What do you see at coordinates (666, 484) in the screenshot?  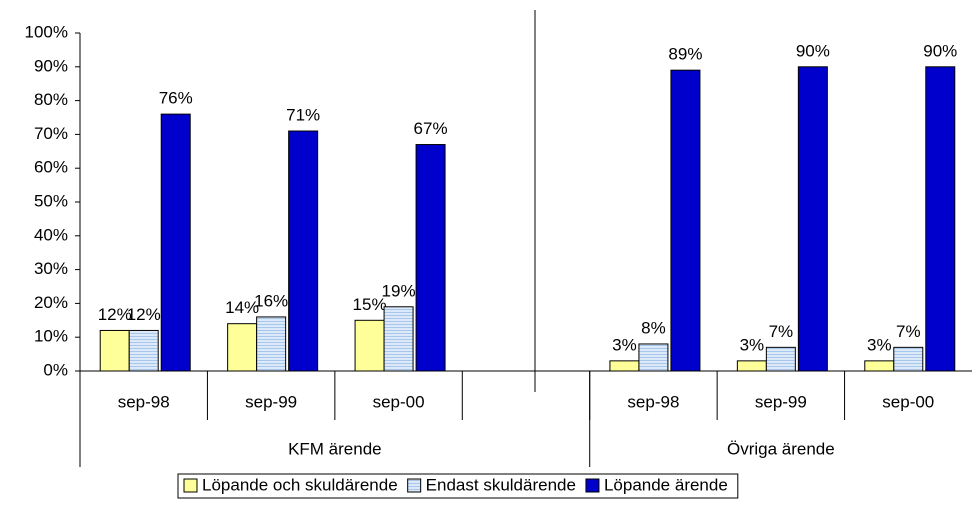 I see `legend-label: Löpande ärende` at bounding box center [666, 484].